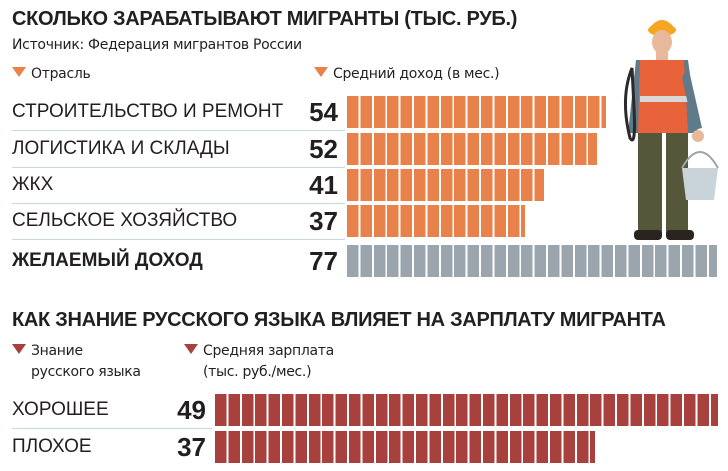 This screenshot has width=728, height=471. What do you see at coordinates (57, 351) in the screenshot?
I see `legend-category-label-1: Знание` at bounding box center [57, 351].